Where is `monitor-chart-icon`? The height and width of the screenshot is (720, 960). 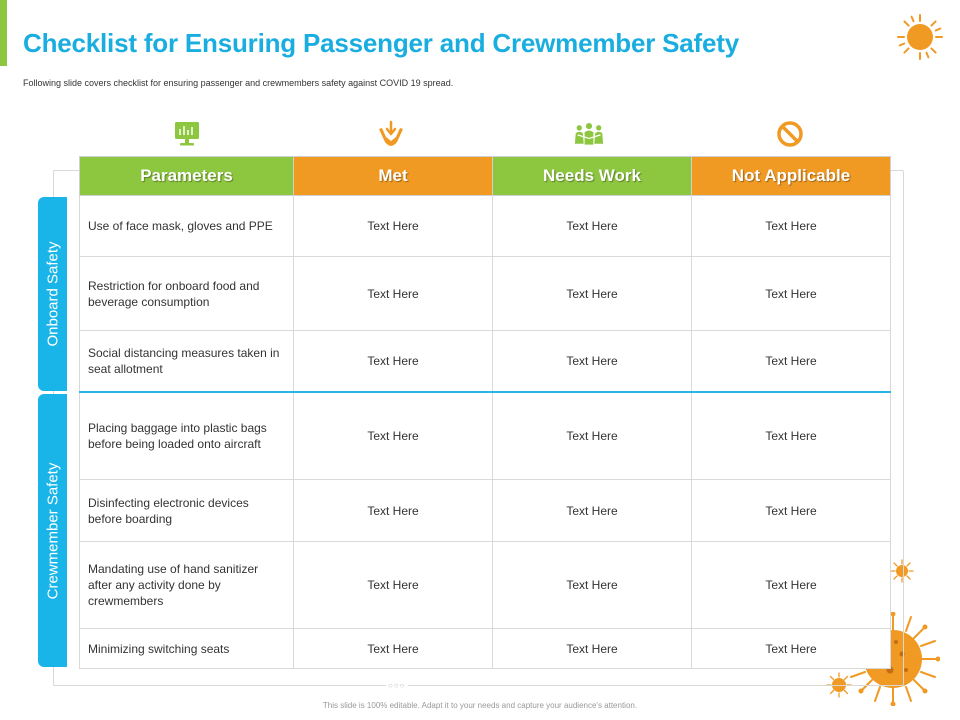 monitor-chart-icon is located at coordinates (187, 134).